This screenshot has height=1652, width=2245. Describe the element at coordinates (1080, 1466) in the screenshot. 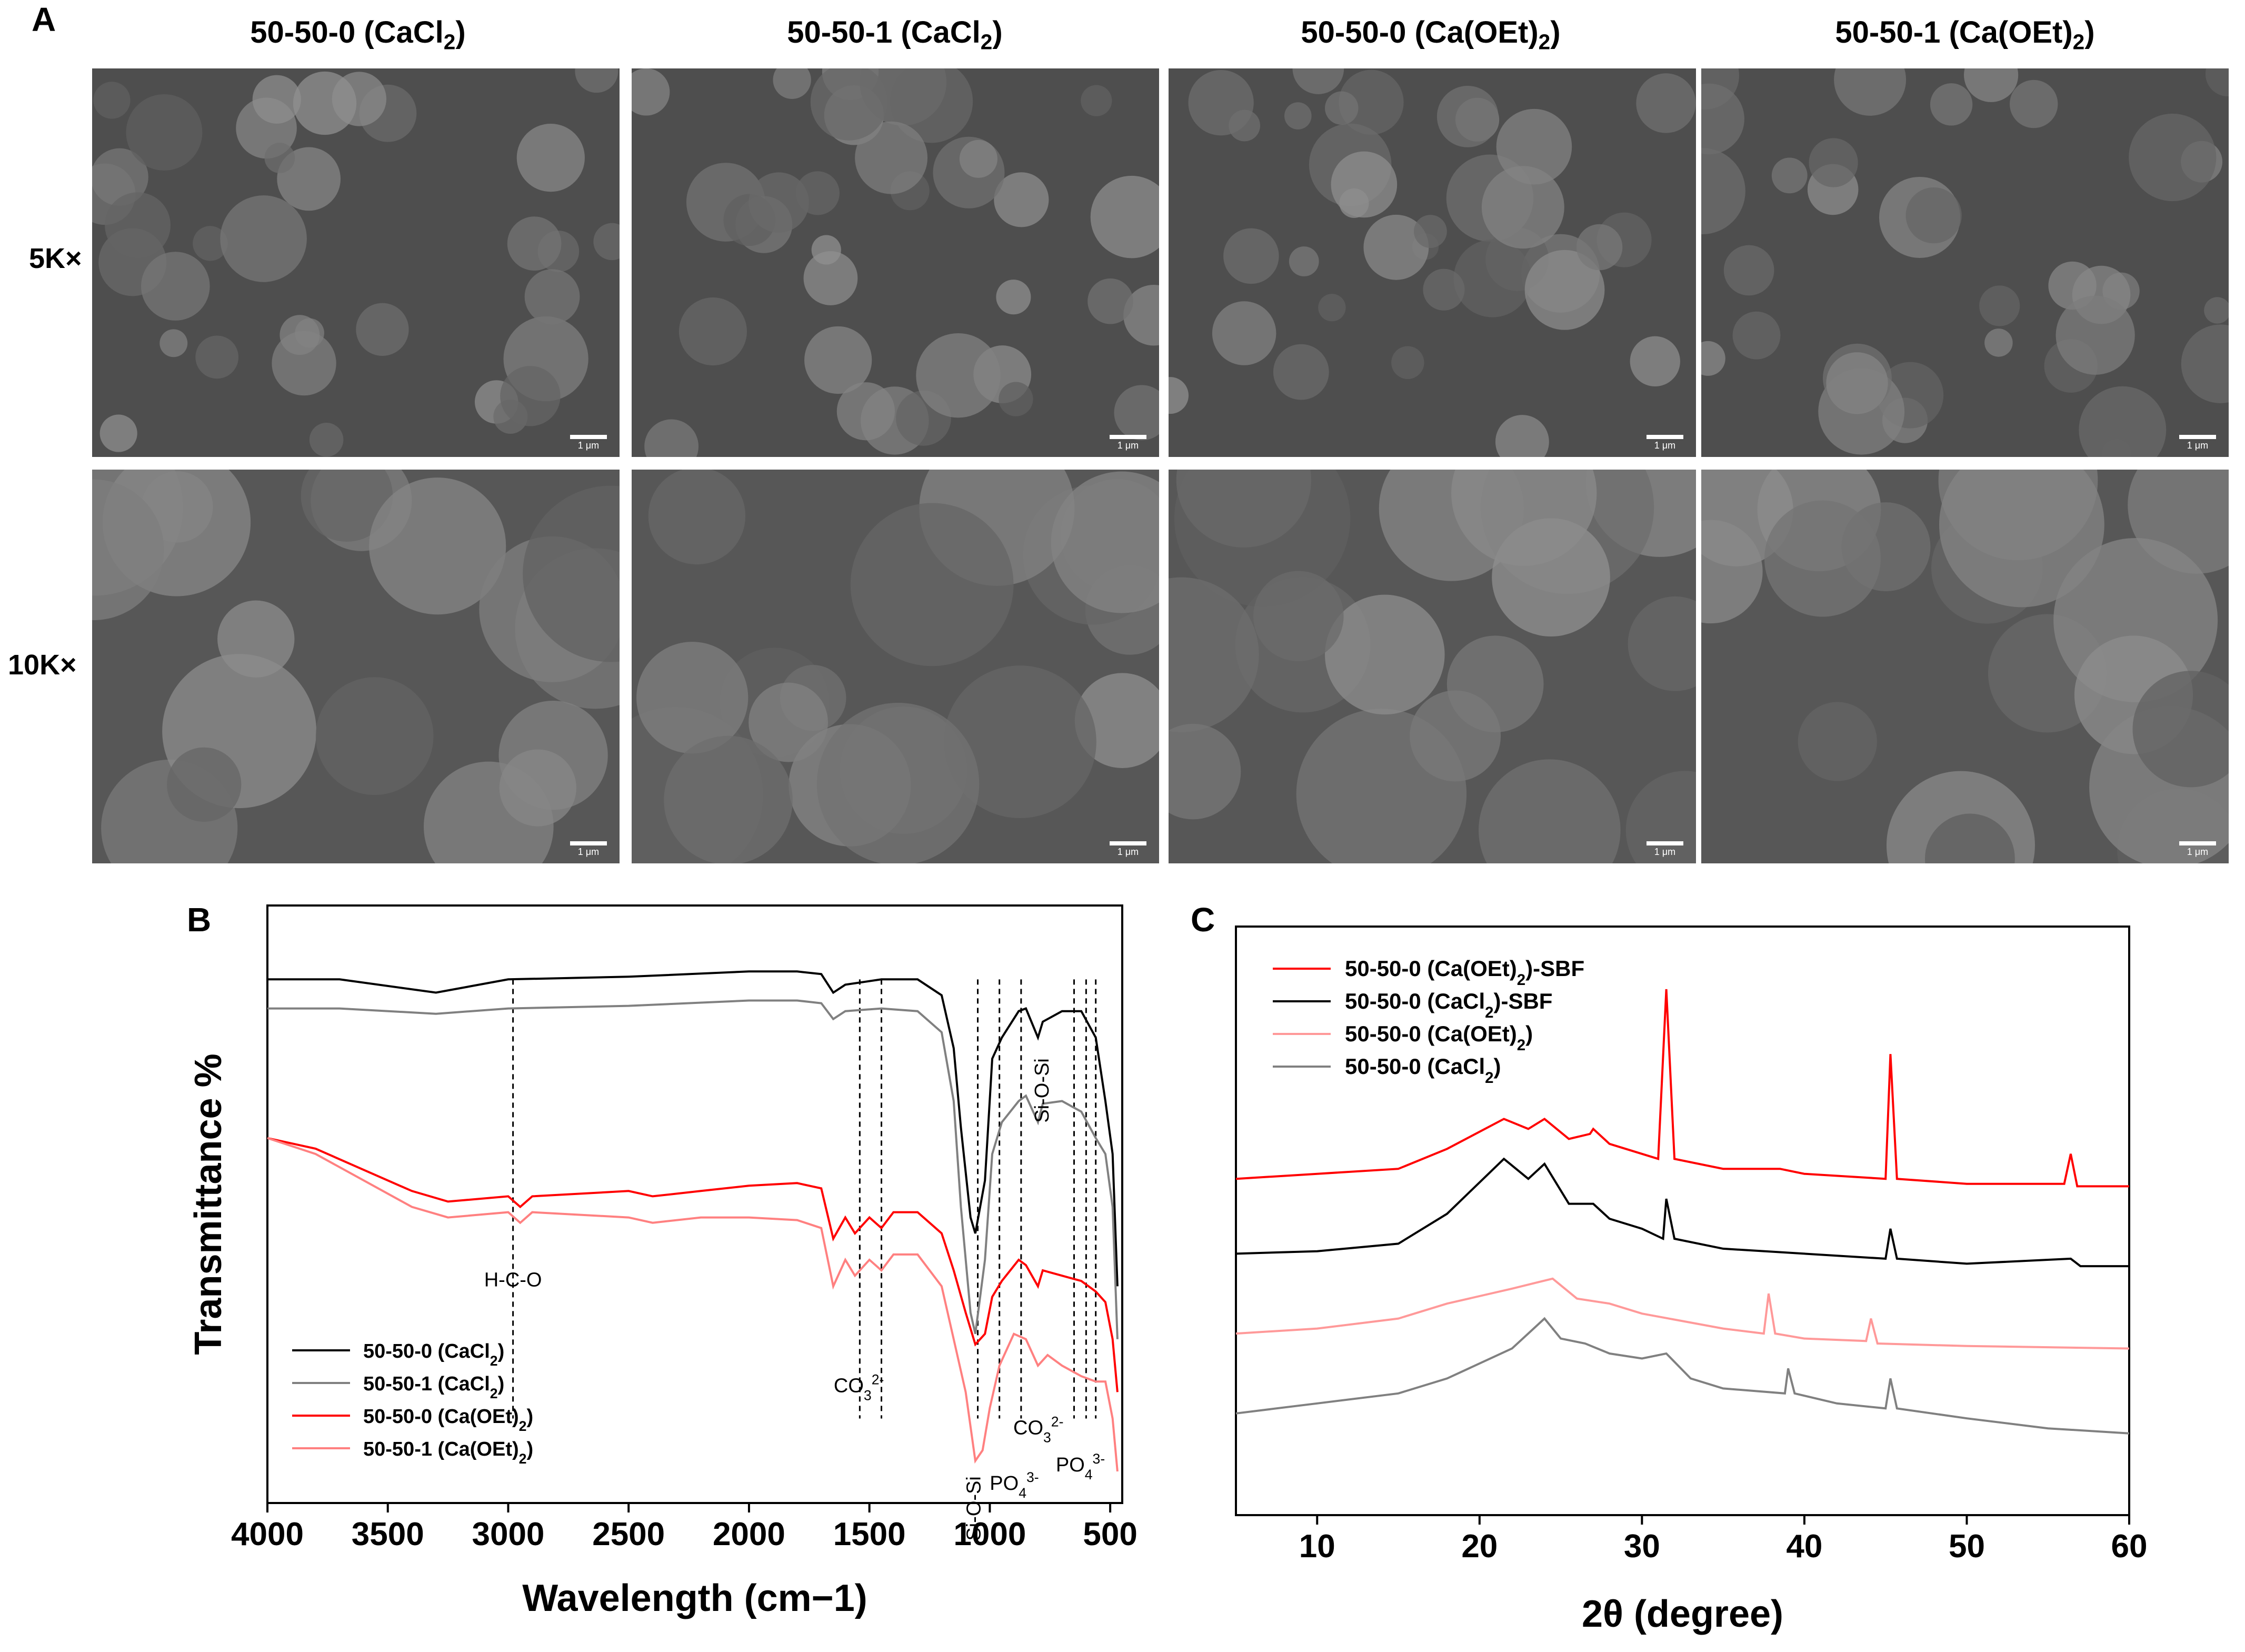

I see `ftir-annotation-7: PO43-` at that location.